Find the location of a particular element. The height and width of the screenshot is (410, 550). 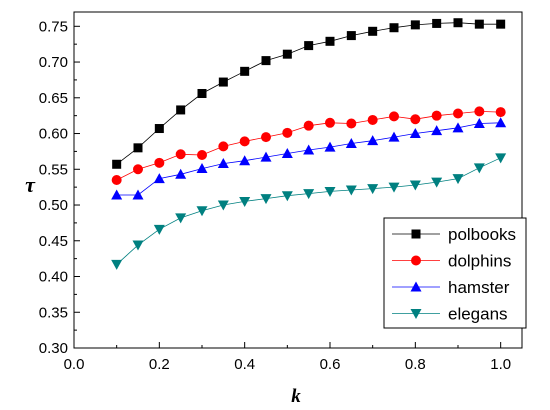

y-axis-label: τ is located at coordinates (30, 184).